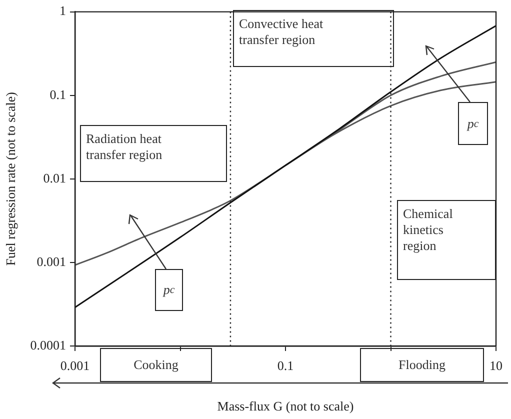 Image resolution: width=511 pixels, height=419 pixels. Describe the element at coordinates (496, 366) in the screenshot. I see `x-tick-label: 10` at that location.